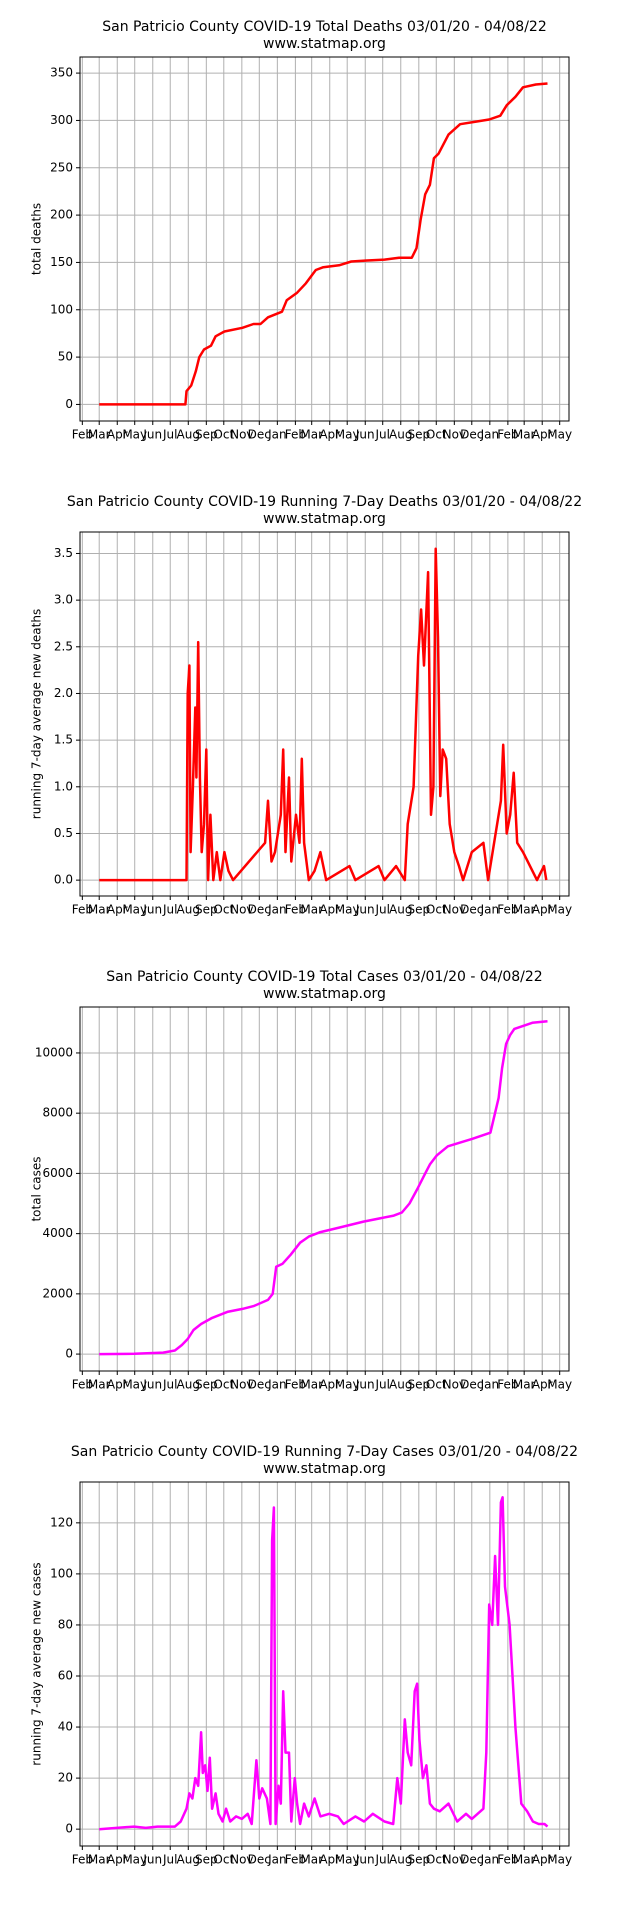 The width and height of the screenshot is (640, 1920). I want to click on y-tick-label: 40, so click(65, 1727).